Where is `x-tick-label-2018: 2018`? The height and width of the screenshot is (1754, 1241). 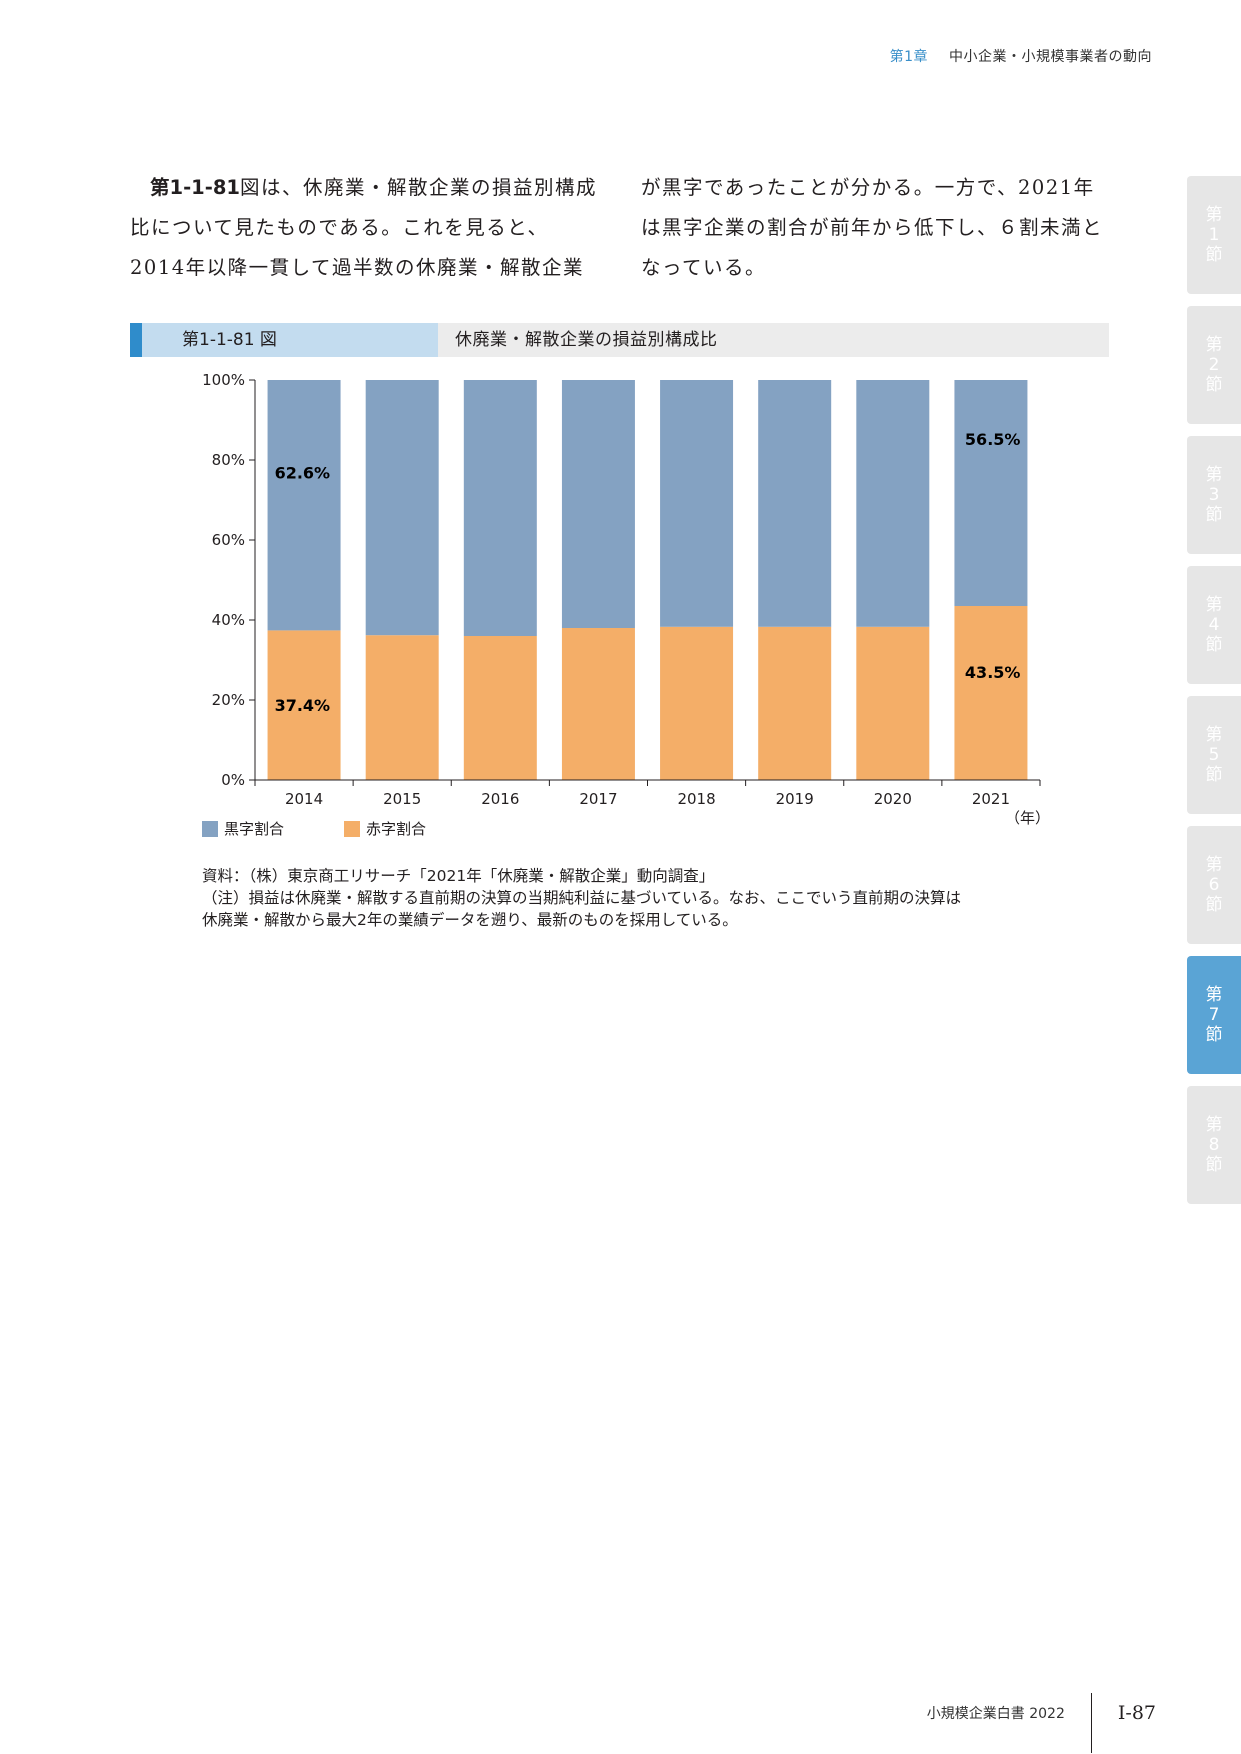 x-tick-label-2018: 2018 is located at coordinates (696, 799).